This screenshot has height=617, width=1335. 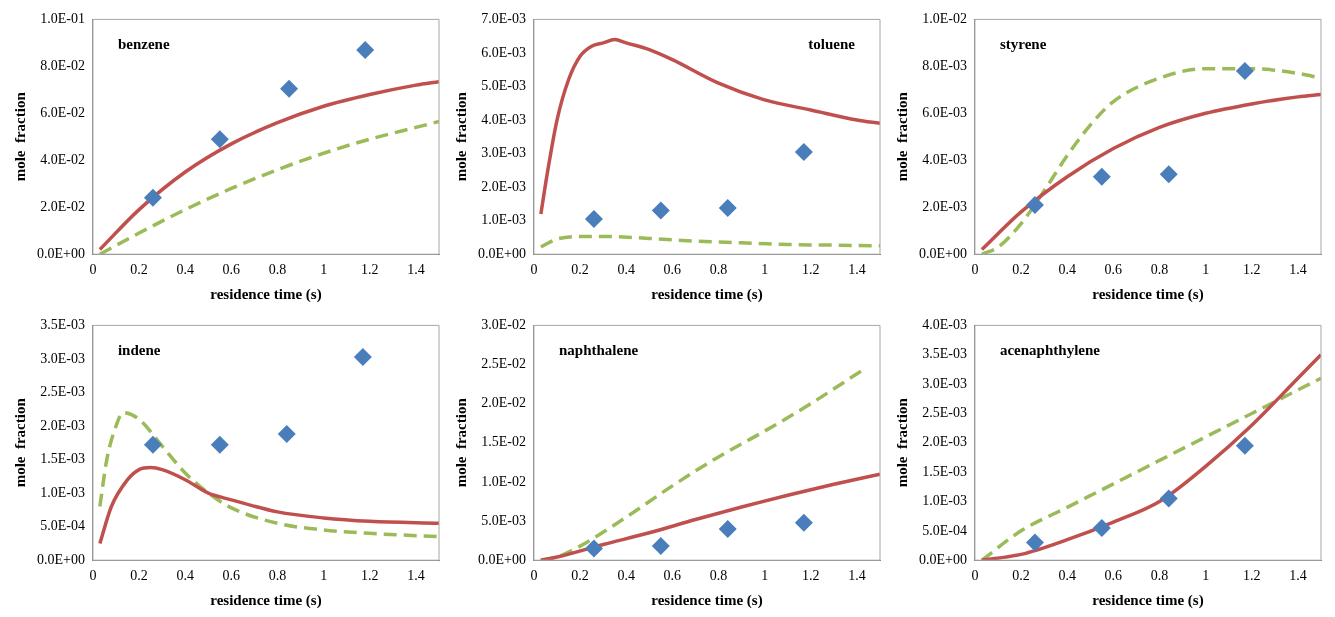 What do you see at coordinates (503, 153) in the screenshot?
I see `y-tick-label: 3.0E-03` at bounding box center [503, 153].